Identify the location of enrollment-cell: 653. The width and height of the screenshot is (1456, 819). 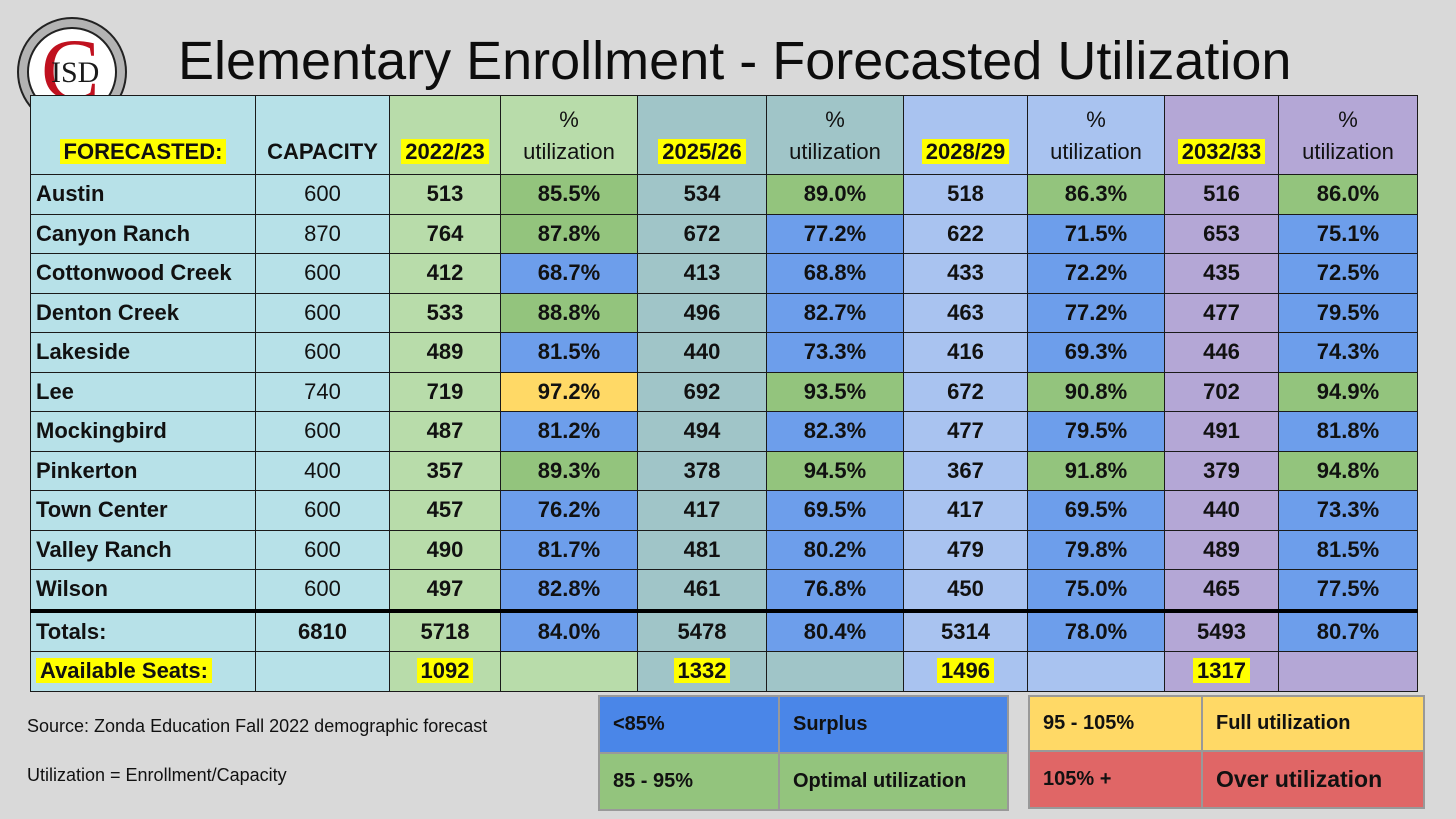
(1221, 233).